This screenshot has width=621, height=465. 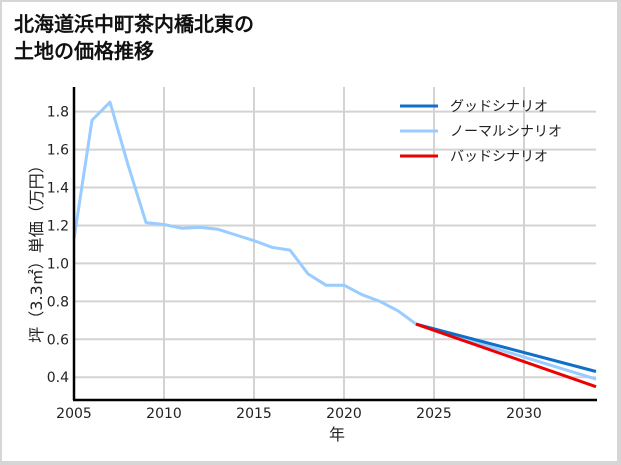 What do you see at coordinates (58, 189) in the screenshot?
I see `y-tick-label: 1.4` at bounding box center [58, 189].